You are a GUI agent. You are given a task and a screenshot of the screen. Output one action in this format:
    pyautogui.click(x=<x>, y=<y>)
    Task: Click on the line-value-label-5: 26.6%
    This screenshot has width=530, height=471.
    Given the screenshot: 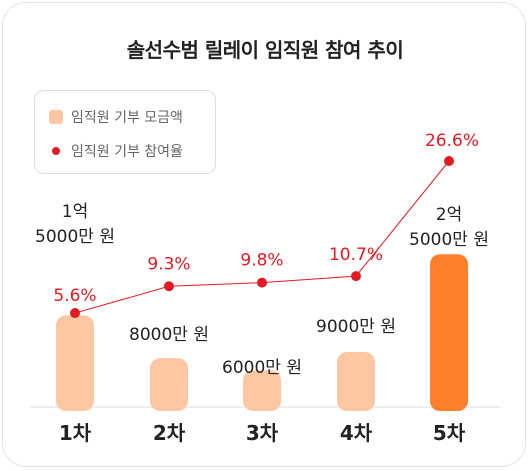 What is the action you would take?
    pyautogui.click(x=452, y=141)
    